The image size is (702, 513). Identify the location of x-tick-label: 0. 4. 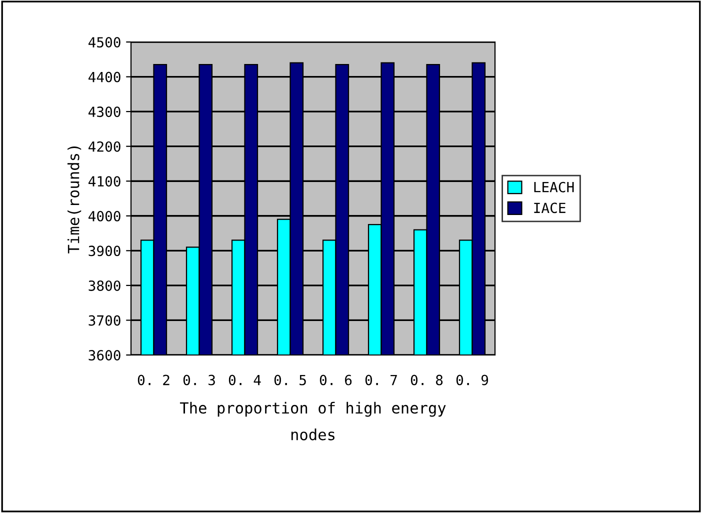
(244, 380).